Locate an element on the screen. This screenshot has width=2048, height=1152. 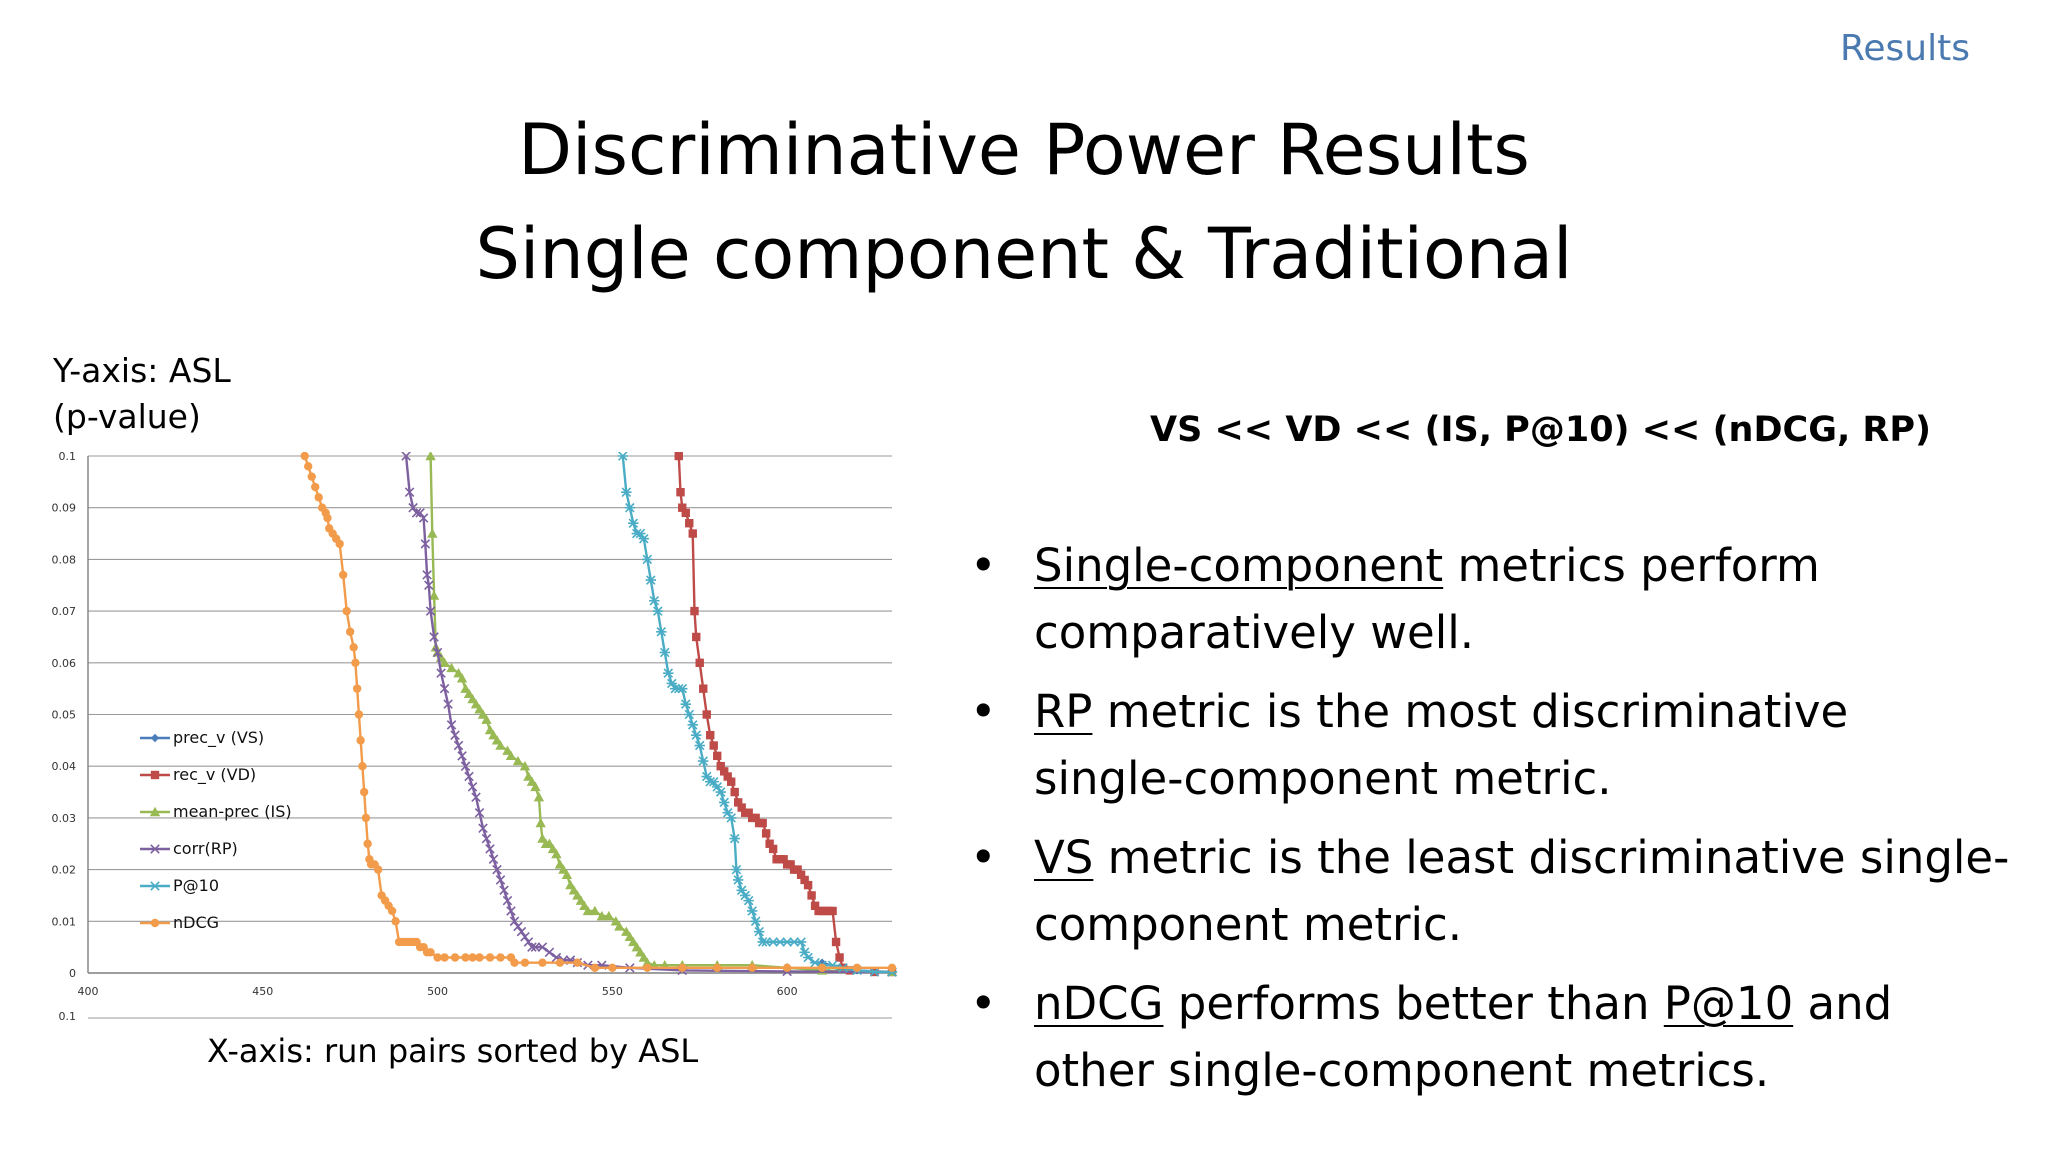
x-tick-label: 400 is located at coordinates (88, 991).